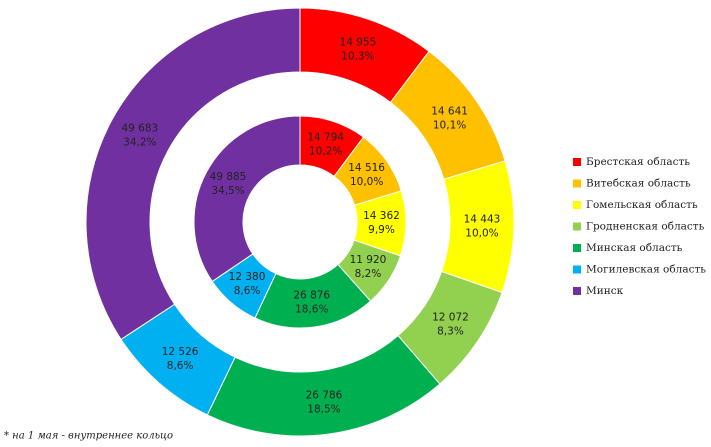  Describe the element at coordinates (325, 152) in the screenshot. I see `share-label: 10,2%` at that location.